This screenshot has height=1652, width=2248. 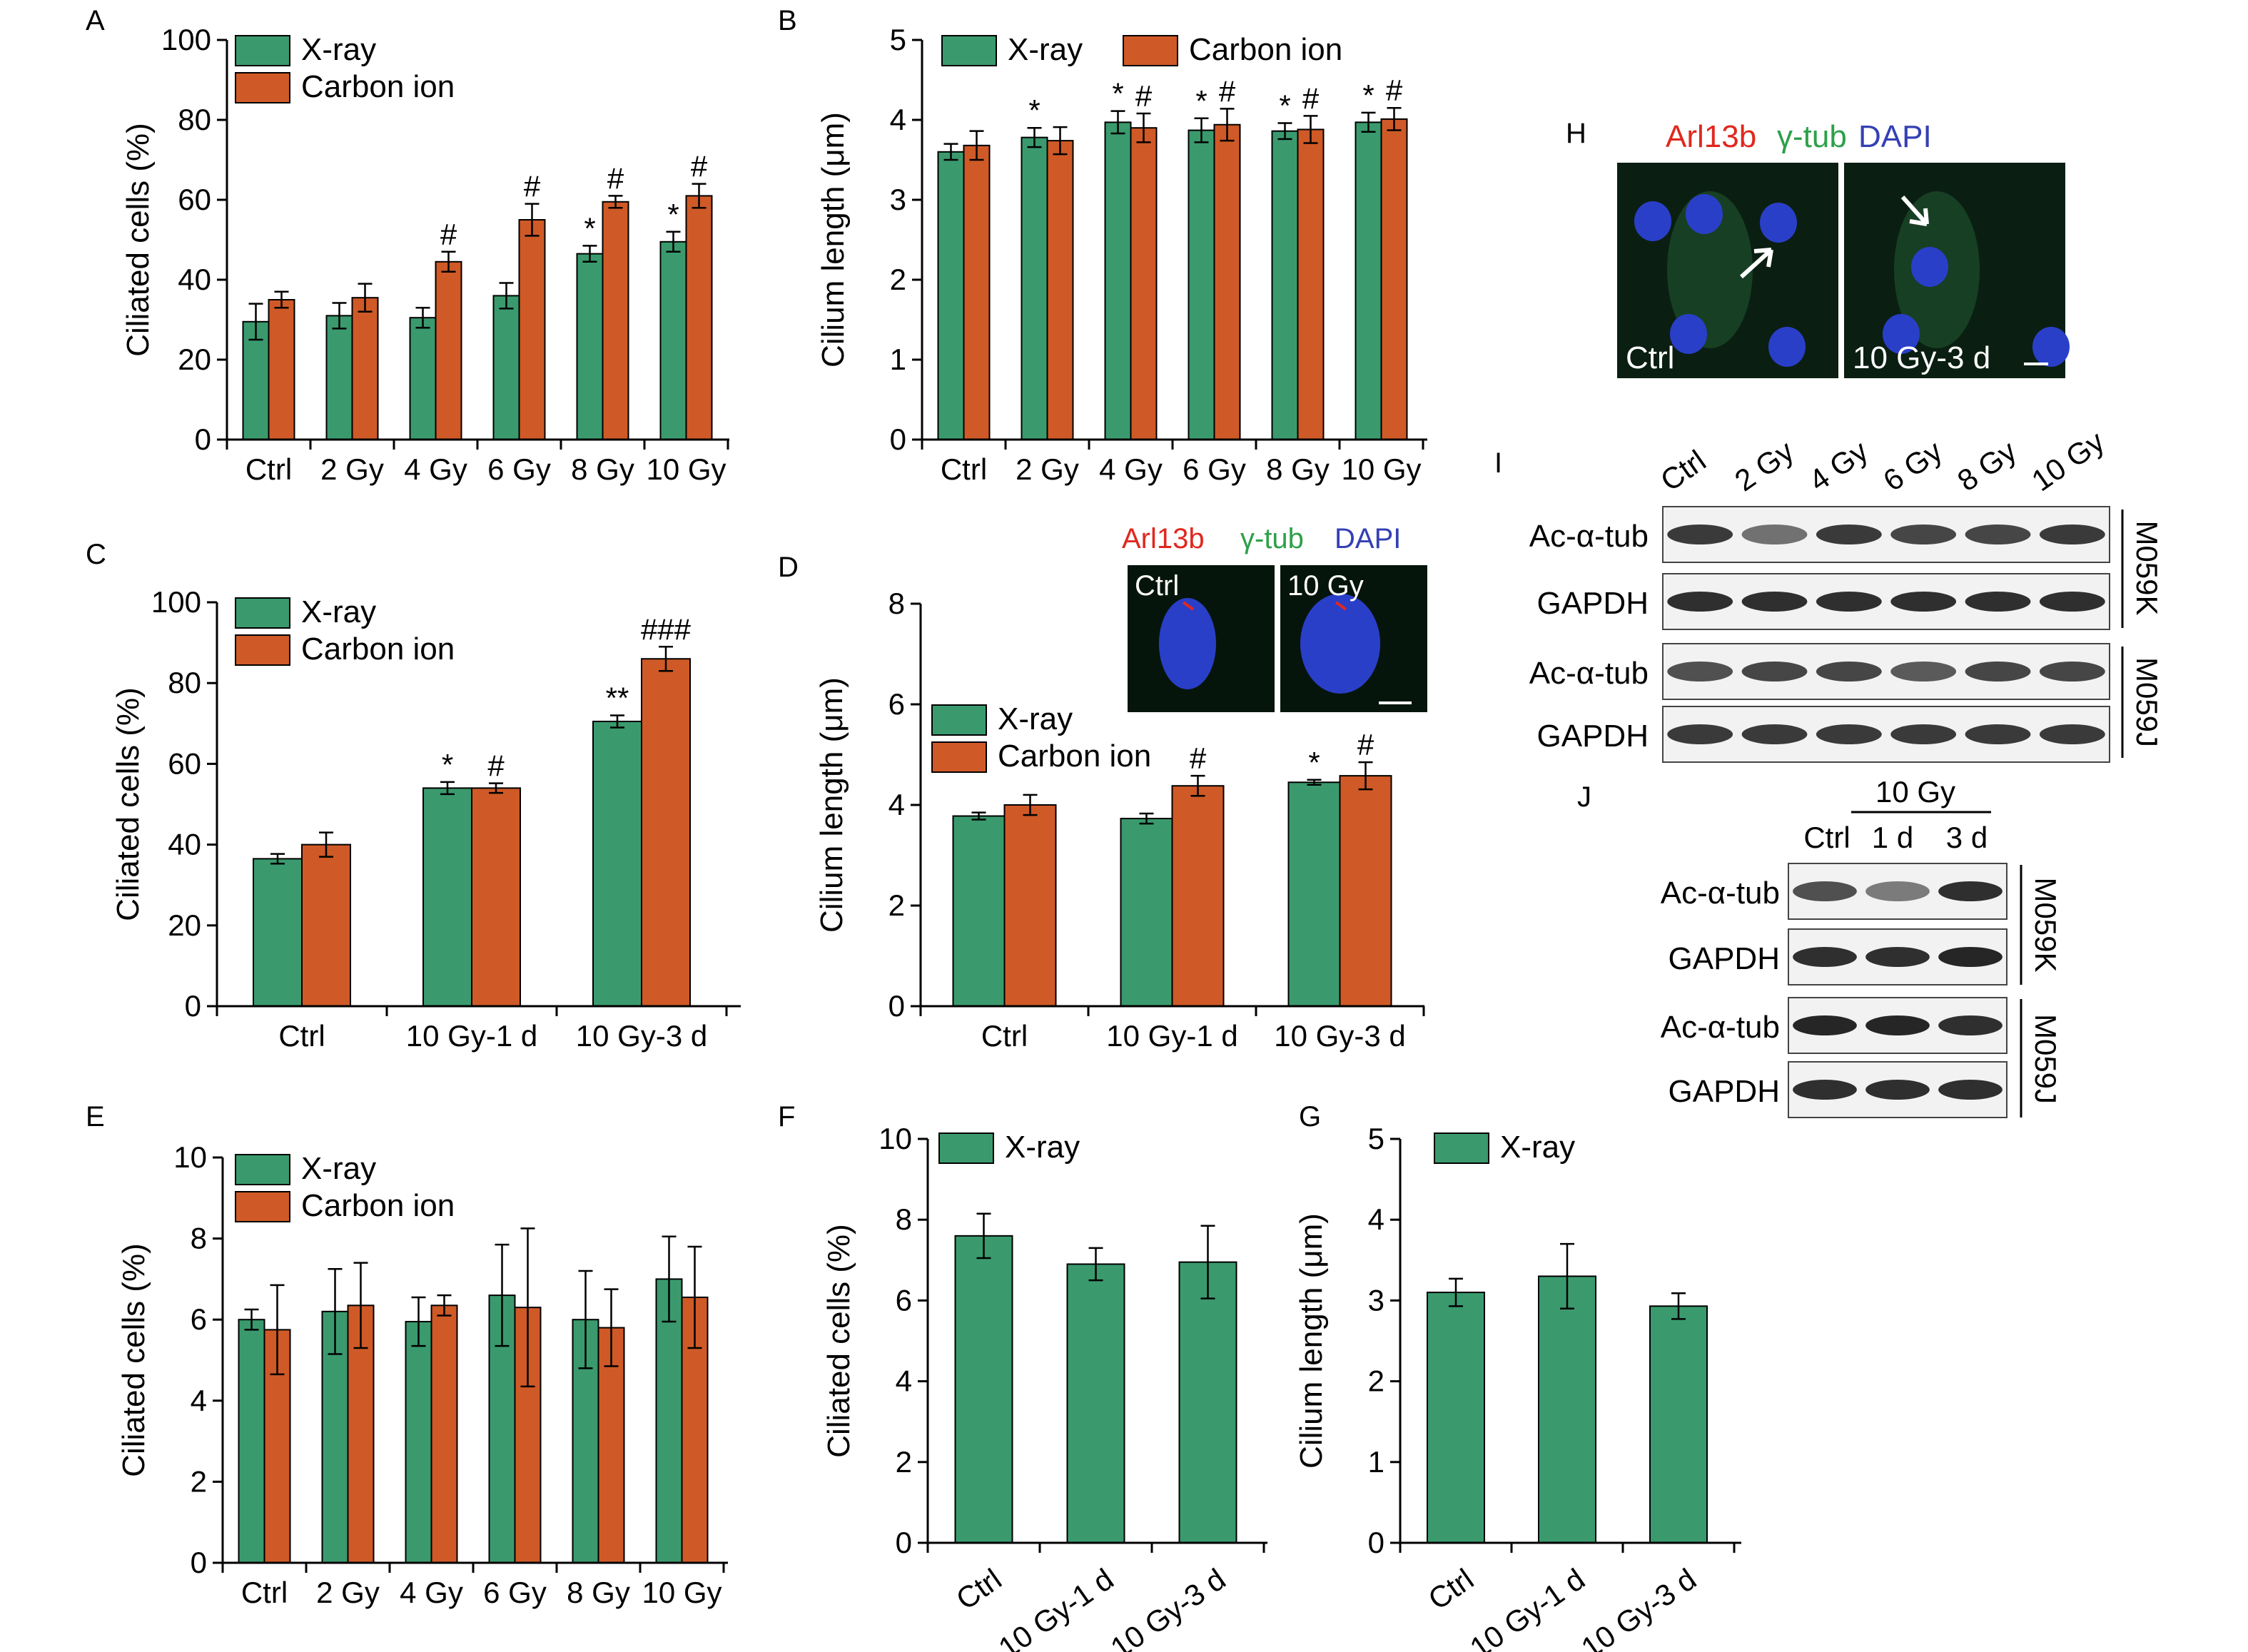 I want to click on inset-legend-0: Arl13b, so click(x=1163, y=538).